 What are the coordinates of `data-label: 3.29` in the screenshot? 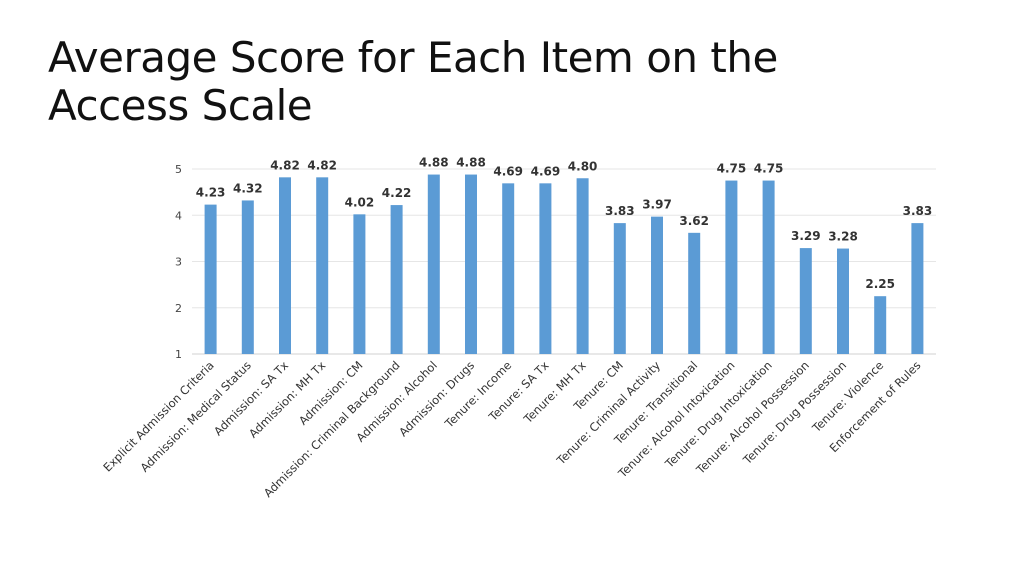 It's located at (806, 236).